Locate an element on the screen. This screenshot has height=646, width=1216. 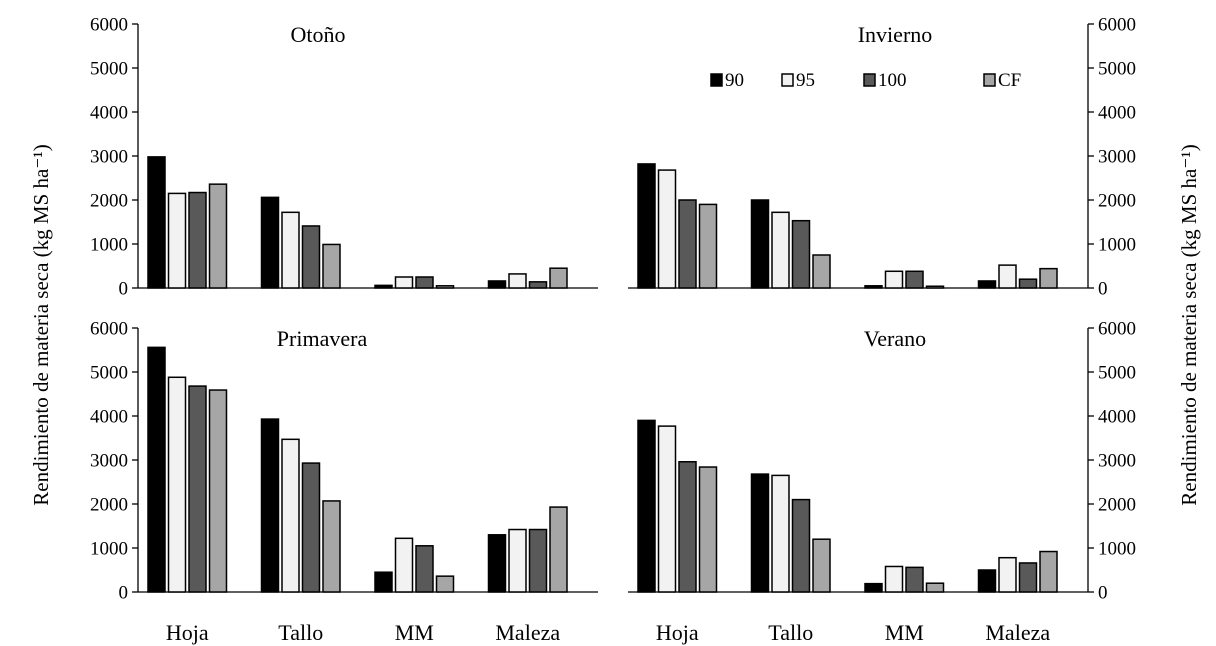
legend-label-95: 95 is located at coordinates (805, 80).